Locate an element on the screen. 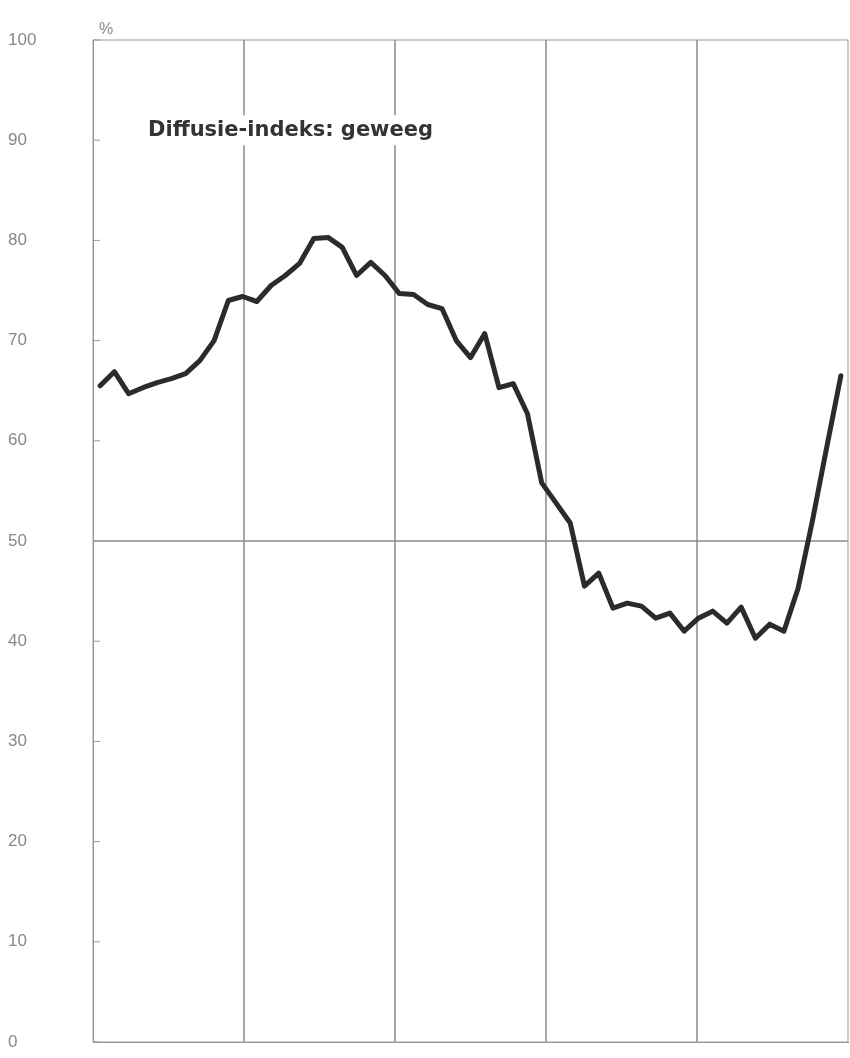 The width and height of the screenshot is (850, 1058). y-tick-label: 100 is located at coordinates (22, 39).